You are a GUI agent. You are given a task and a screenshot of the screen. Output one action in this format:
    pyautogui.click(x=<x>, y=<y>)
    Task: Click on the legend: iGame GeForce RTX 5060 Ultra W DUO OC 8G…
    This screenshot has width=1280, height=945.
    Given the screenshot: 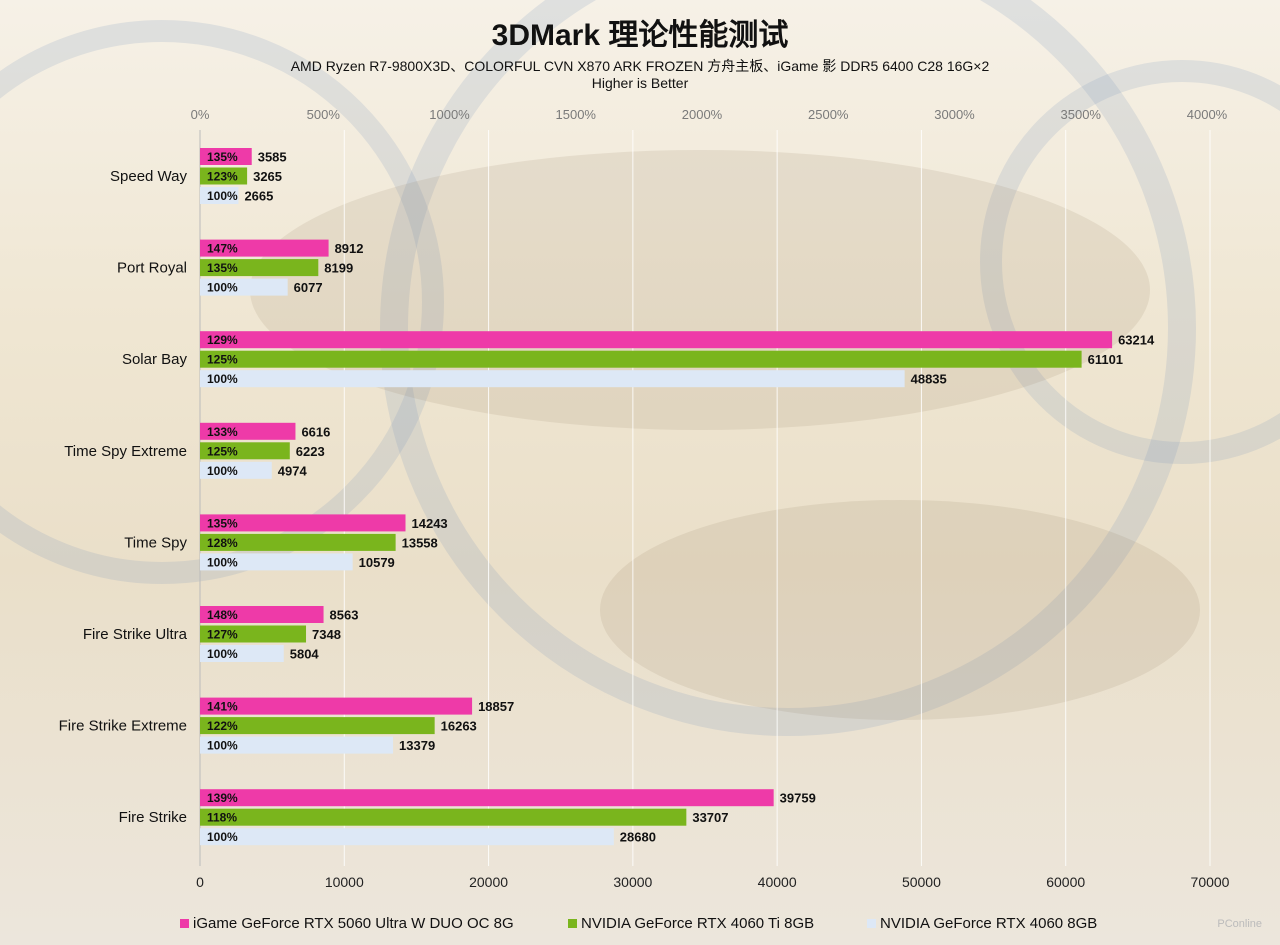 What is the action you would take?
    pyautogui.click(x=640, y=926)
    